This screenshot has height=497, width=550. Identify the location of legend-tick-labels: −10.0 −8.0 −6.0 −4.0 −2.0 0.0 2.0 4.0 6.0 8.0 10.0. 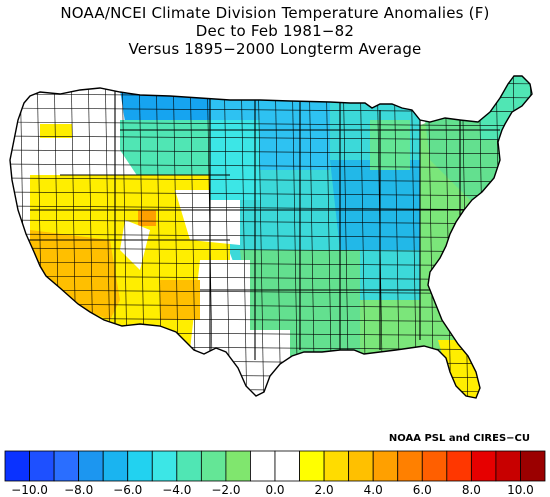
(272, 490).